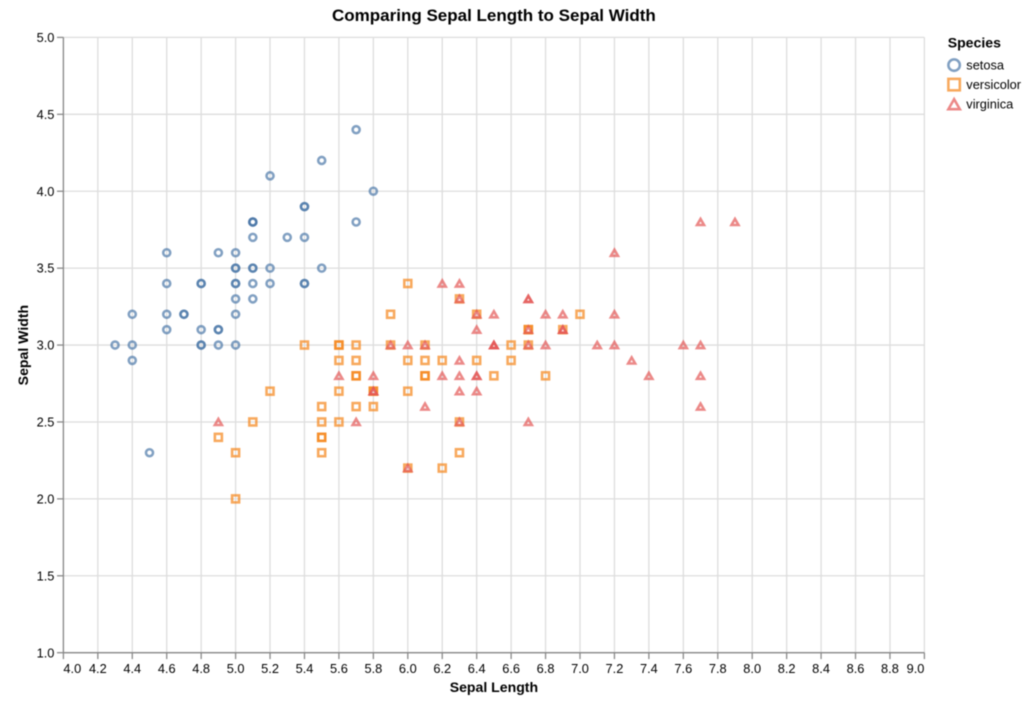  I want to click on svg-text: 4.6, so click(167, 668).